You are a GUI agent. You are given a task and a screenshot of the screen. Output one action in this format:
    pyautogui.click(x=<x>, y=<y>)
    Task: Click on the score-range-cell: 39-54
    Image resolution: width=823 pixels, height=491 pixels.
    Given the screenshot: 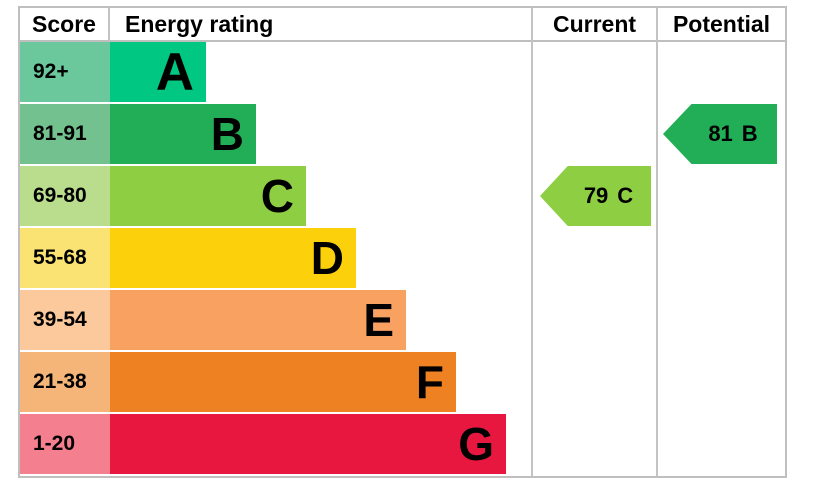 What is the action you would take?
    pyautogui.click(x=65, y=320)
    